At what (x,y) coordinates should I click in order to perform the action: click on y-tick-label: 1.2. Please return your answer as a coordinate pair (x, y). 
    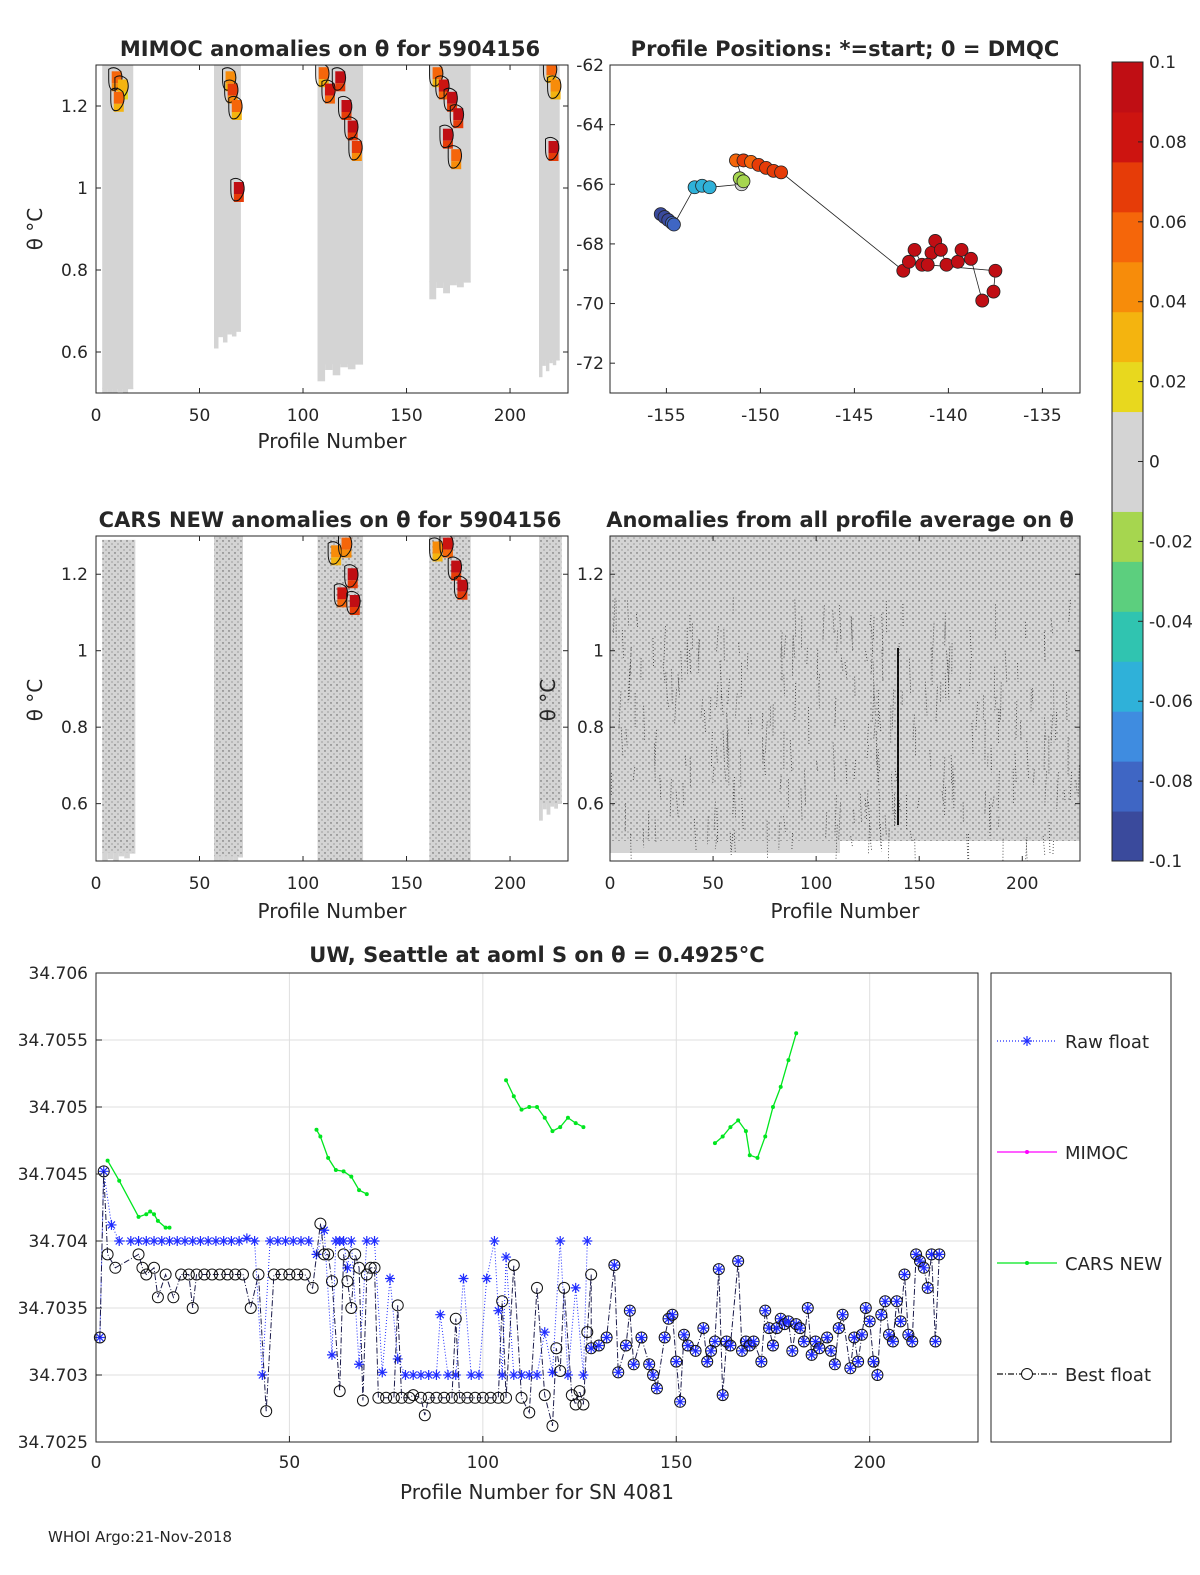
    Looking at the image, I should click on (590, 575).